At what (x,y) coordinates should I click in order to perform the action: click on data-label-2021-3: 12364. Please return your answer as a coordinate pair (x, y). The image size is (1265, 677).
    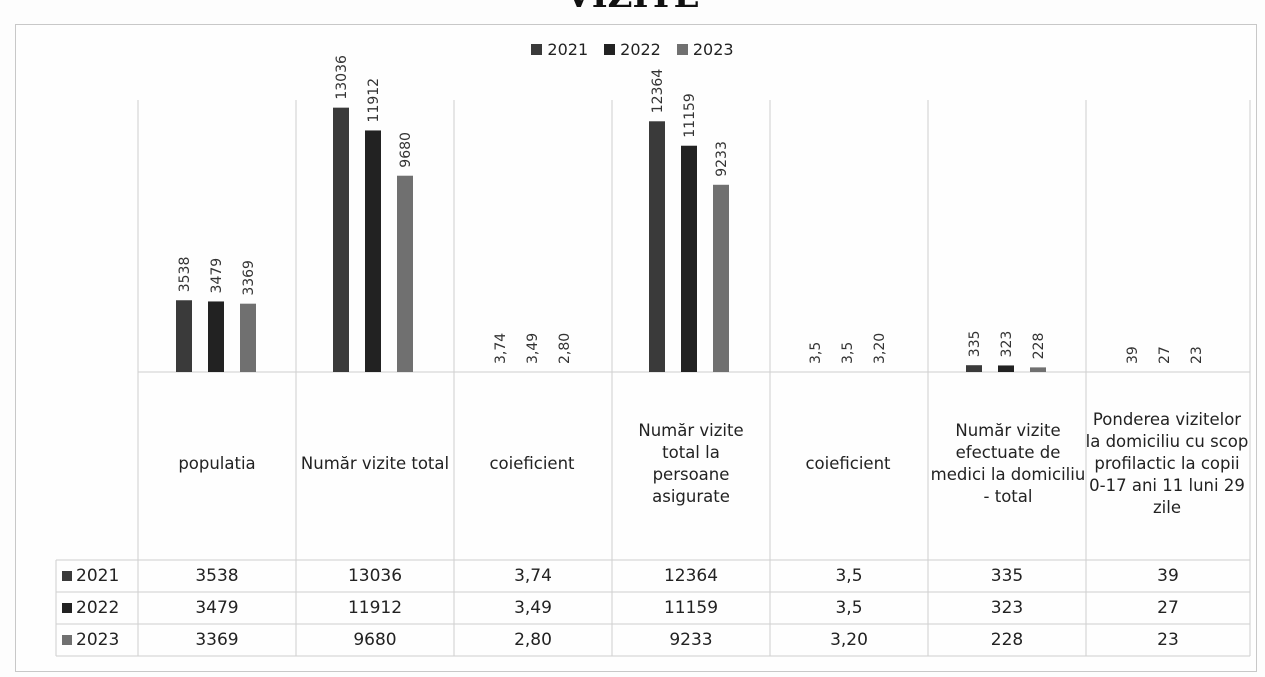
    Looking at the image, I should click on (658, 91).